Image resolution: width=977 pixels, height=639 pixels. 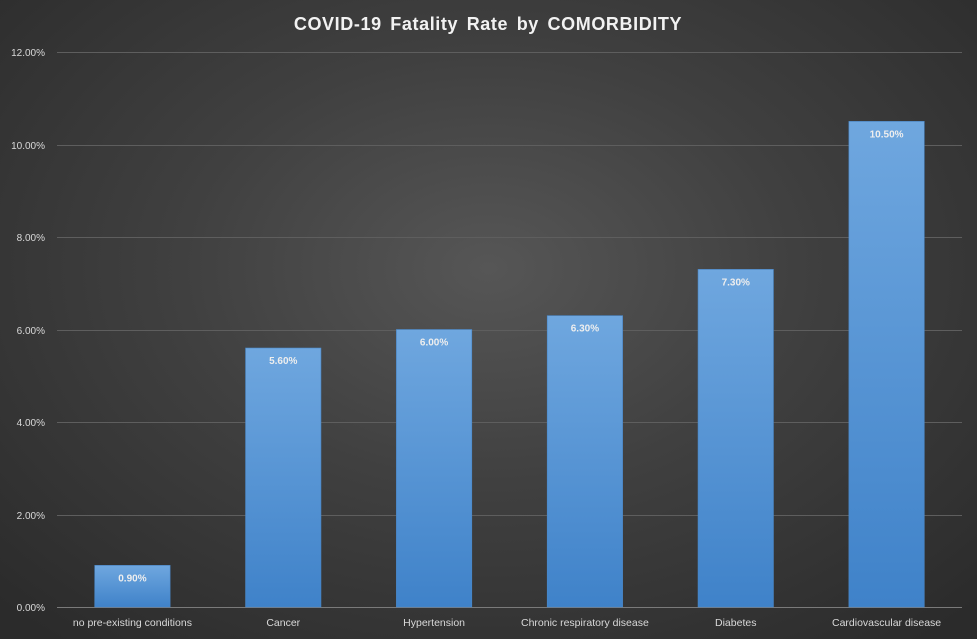 What do you see at coordinates (434, 343) in the screenshot?
I see `data-label: 6.00%` at bounding box center [434, 343].